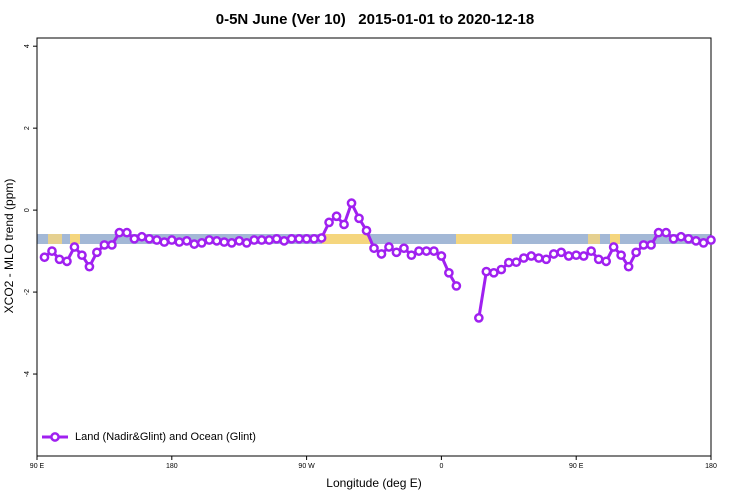  I want to click on x-tick-label: 0, so click(441, 466).